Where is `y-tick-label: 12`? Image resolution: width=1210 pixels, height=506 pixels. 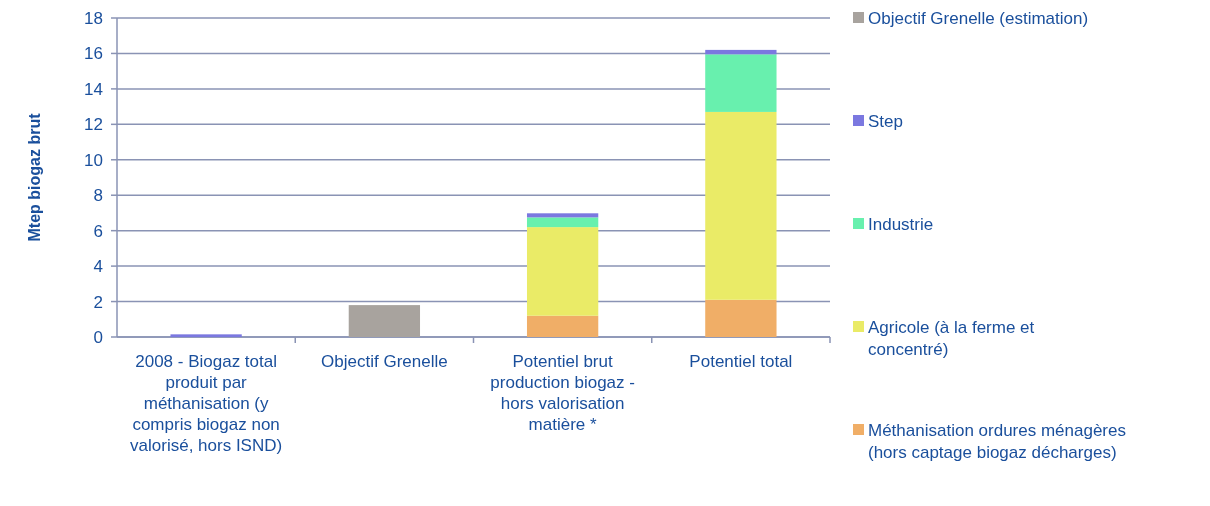
y-tick-label: 12 is located at coordinates (93, 125).